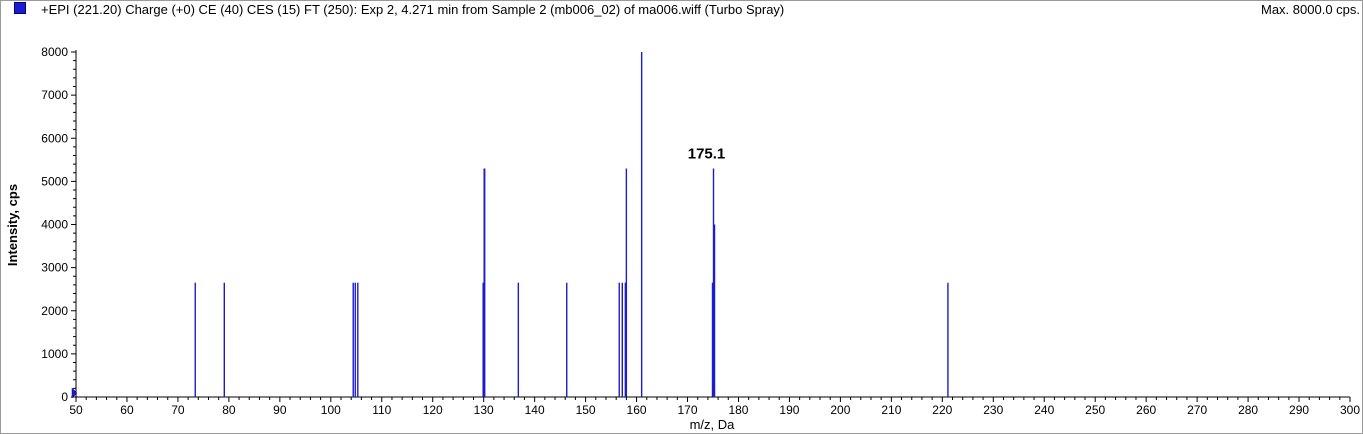  I want to click on x-tick-label: 200, so click(840, 410).